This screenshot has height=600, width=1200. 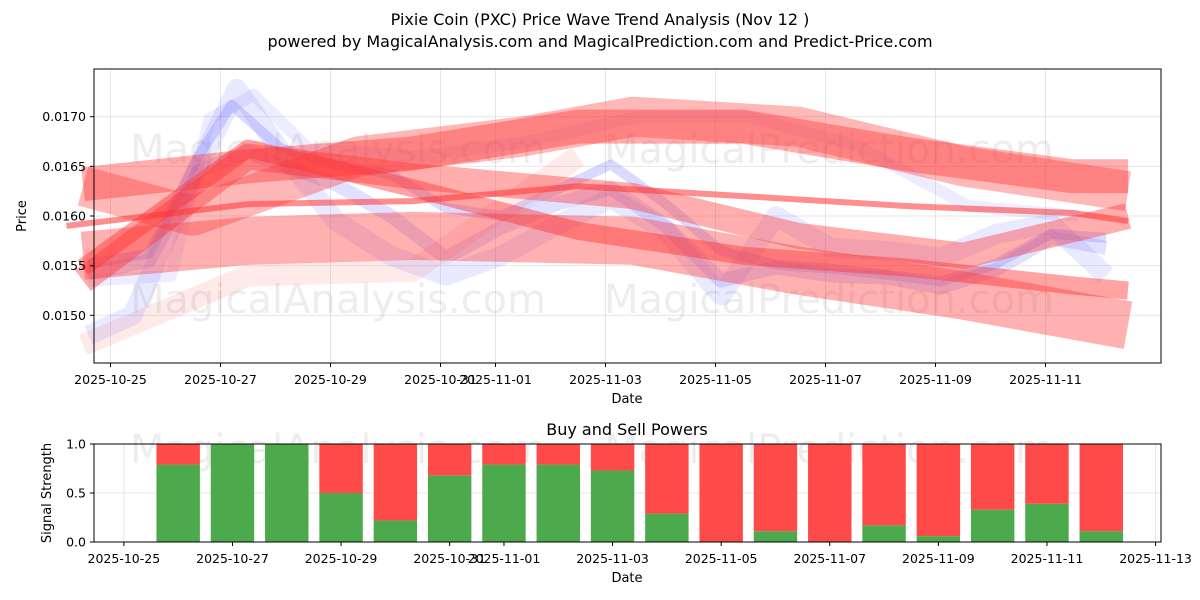 What do you see at coordinates (495, 379) in the screenshot?
I see `price-x-tick-label: 2025-11-01` at bounding box center [495, 379].